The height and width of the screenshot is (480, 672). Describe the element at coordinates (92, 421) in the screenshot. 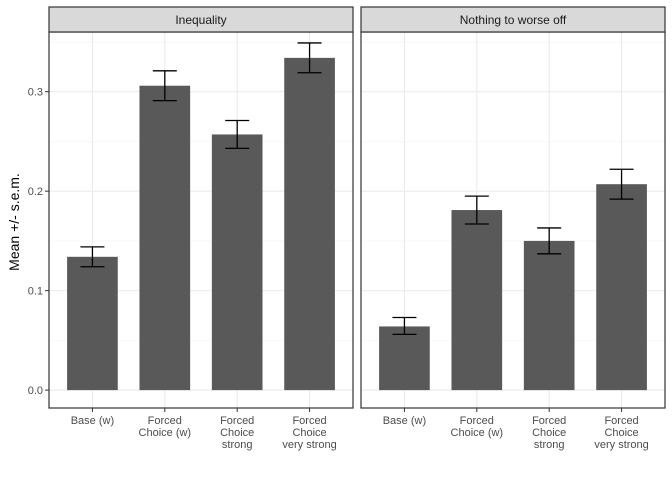

I see `x-tick-label-1-1: Base (w)` at that location.